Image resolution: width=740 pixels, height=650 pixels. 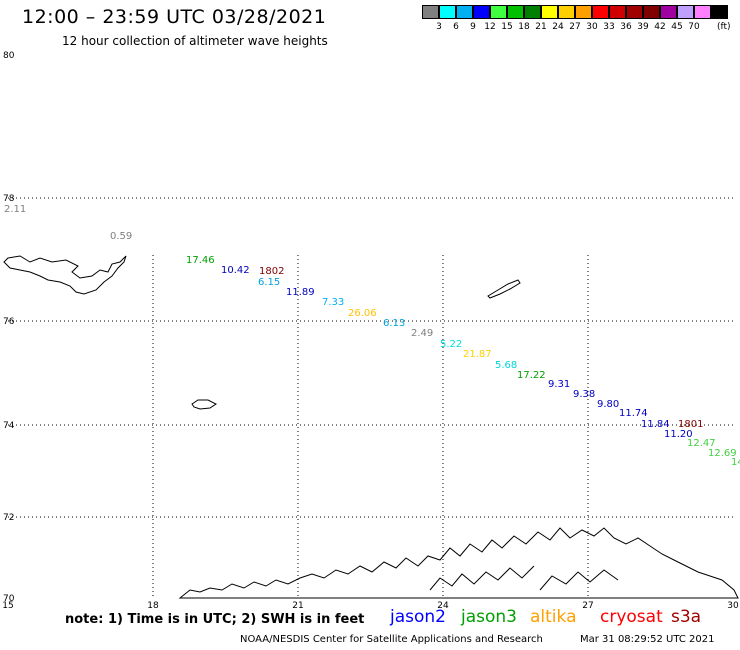 I want to click on satellite-legend-altika: altika, so click(x=553, y=617).